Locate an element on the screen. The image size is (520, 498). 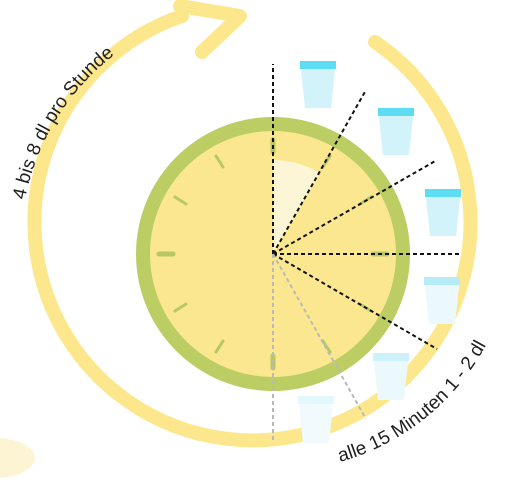
elapsed-wedge is located at coordinates (296, 207).